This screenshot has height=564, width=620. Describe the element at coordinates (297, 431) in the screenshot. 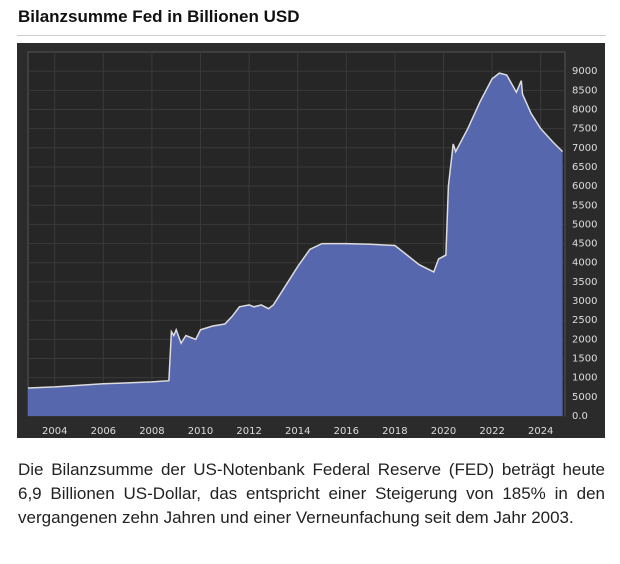

I see `x-tick-label: 2014` at that location.